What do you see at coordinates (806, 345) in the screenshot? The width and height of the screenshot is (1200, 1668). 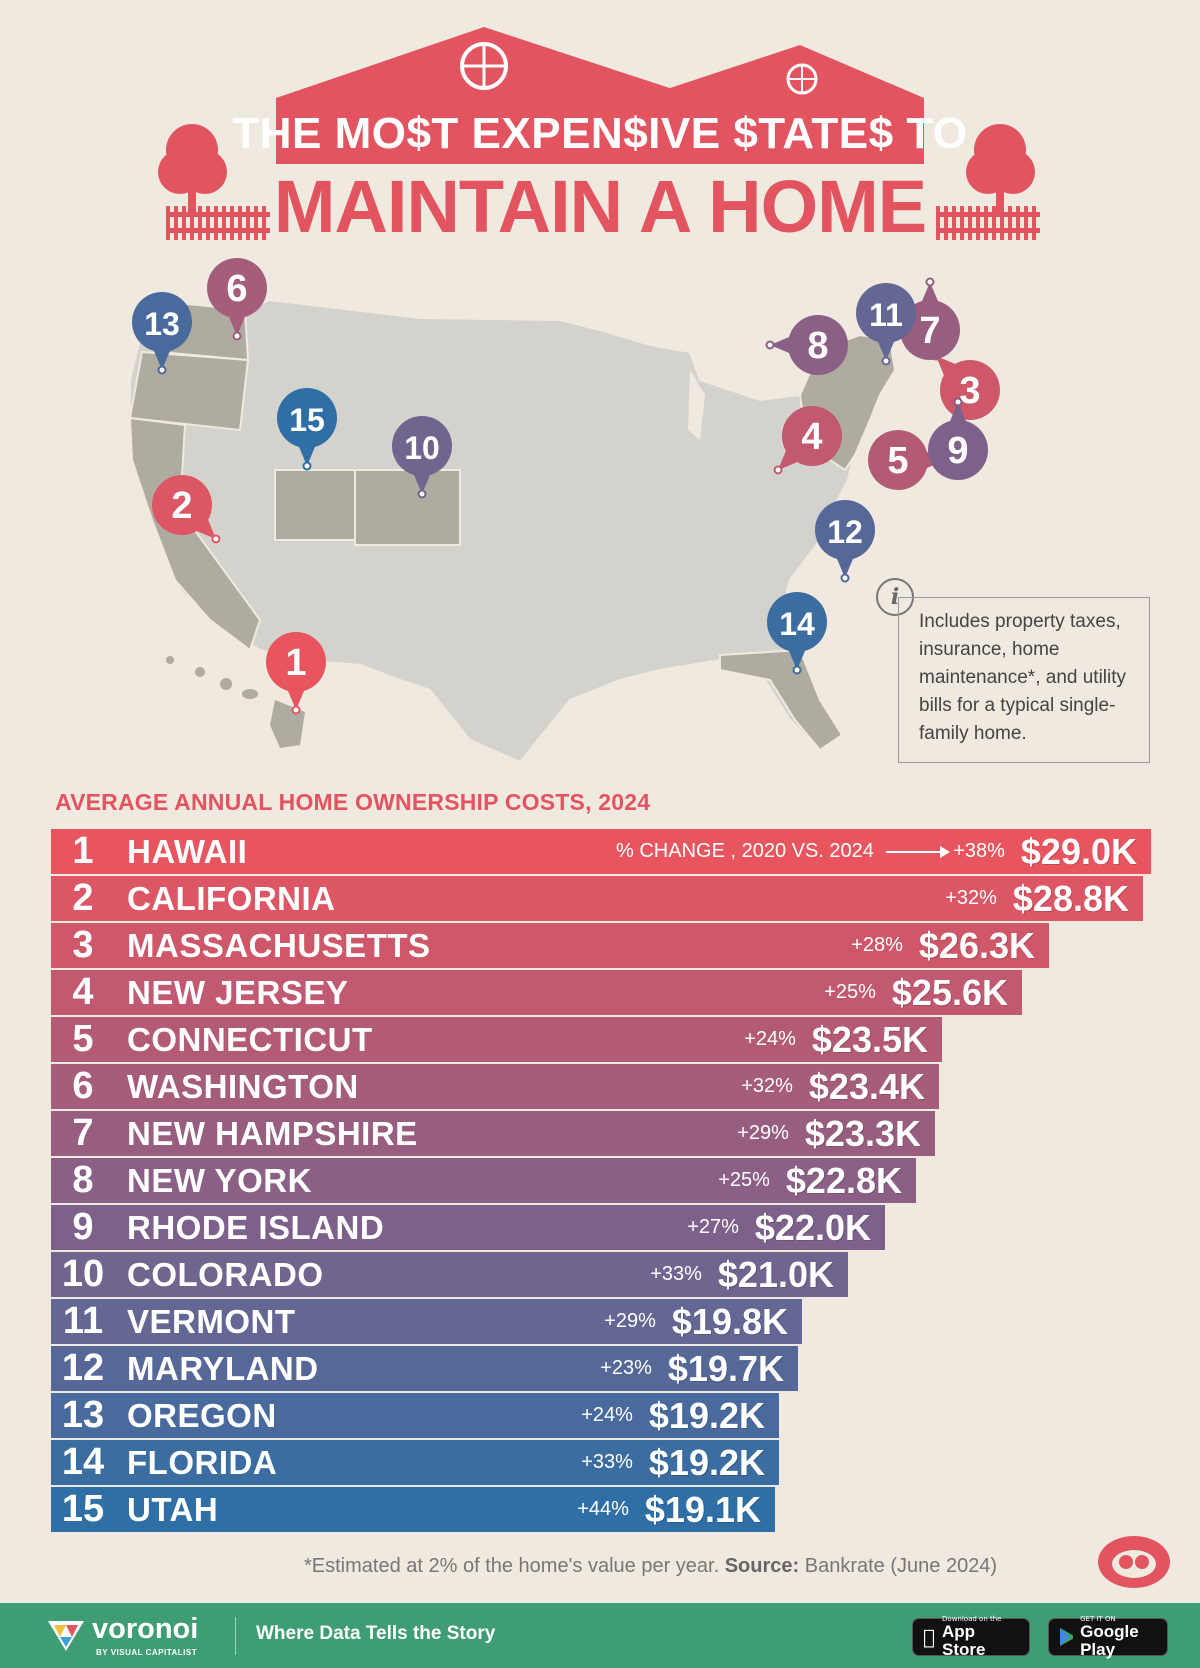 I see `map-pin-icon: 8` at bounding box center [806, 345].